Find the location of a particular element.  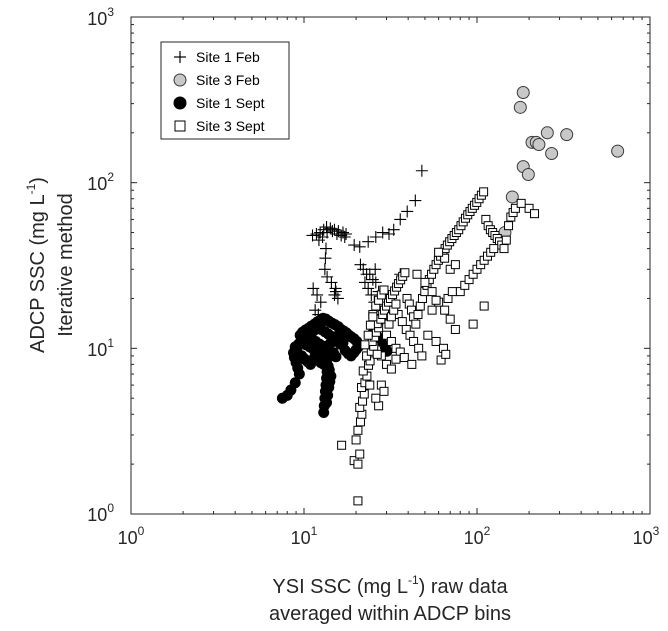

legend-marker-site-3-feb is located at coordinates (180, 80).